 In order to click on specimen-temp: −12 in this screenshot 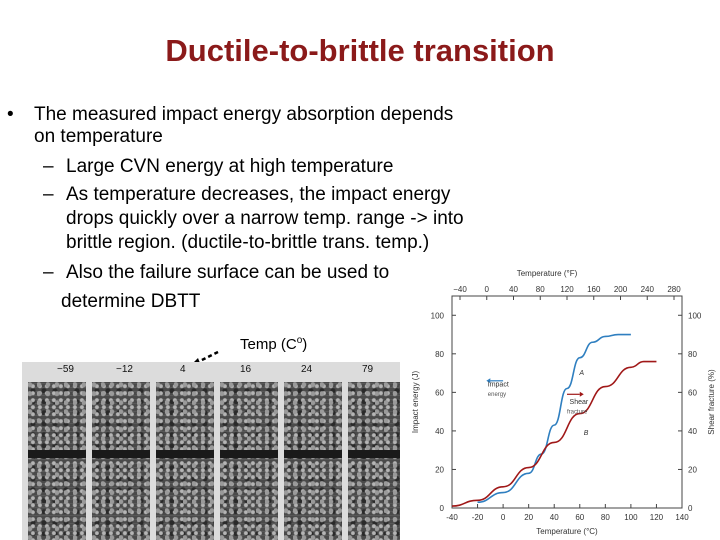, I will do `click(124, 369)`.